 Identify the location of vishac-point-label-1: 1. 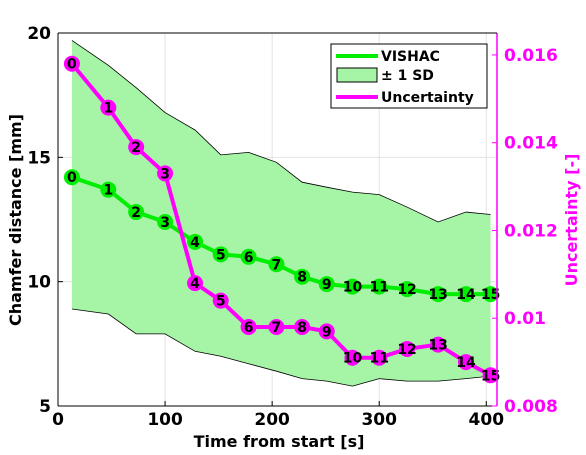
(108, 191).